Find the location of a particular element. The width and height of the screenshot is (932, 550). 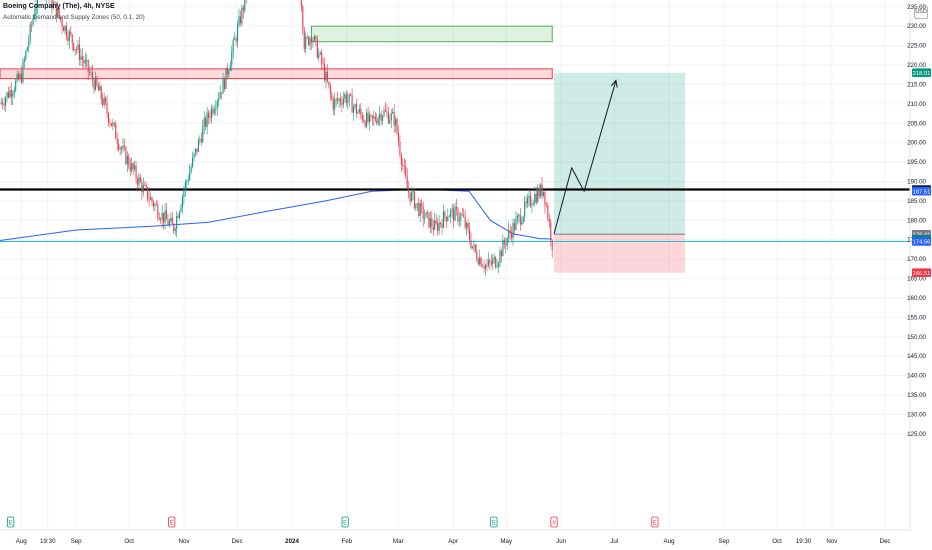

symbol-title: Boeing Company (The), 4h, NYSE is located at coordinates (59, 6).